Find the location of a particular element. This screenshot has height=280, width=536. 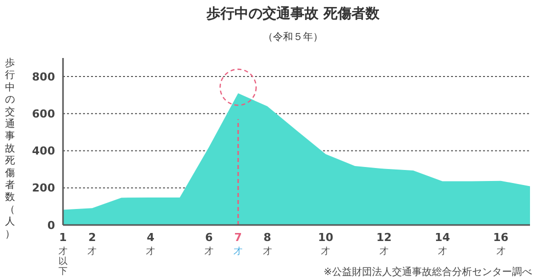

chart-subtitle: （令和５年） is located at coordinates (293, 37).